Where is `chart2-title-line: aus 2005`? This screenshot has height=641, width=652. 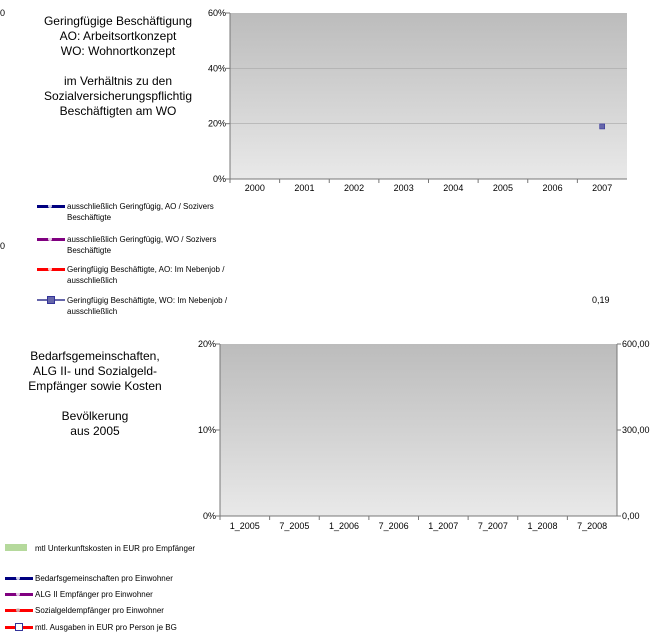
chart2-title-line: aus 2005 is located at coordinates (95, 431).